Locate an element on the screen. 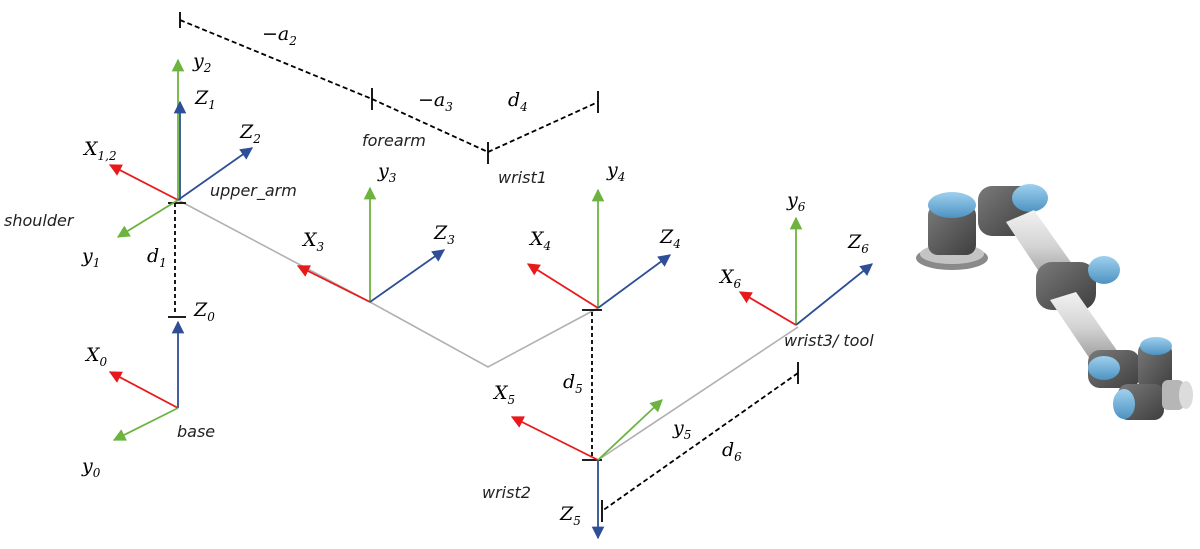  label-x4: X4 is located at coordinates (539, 240).